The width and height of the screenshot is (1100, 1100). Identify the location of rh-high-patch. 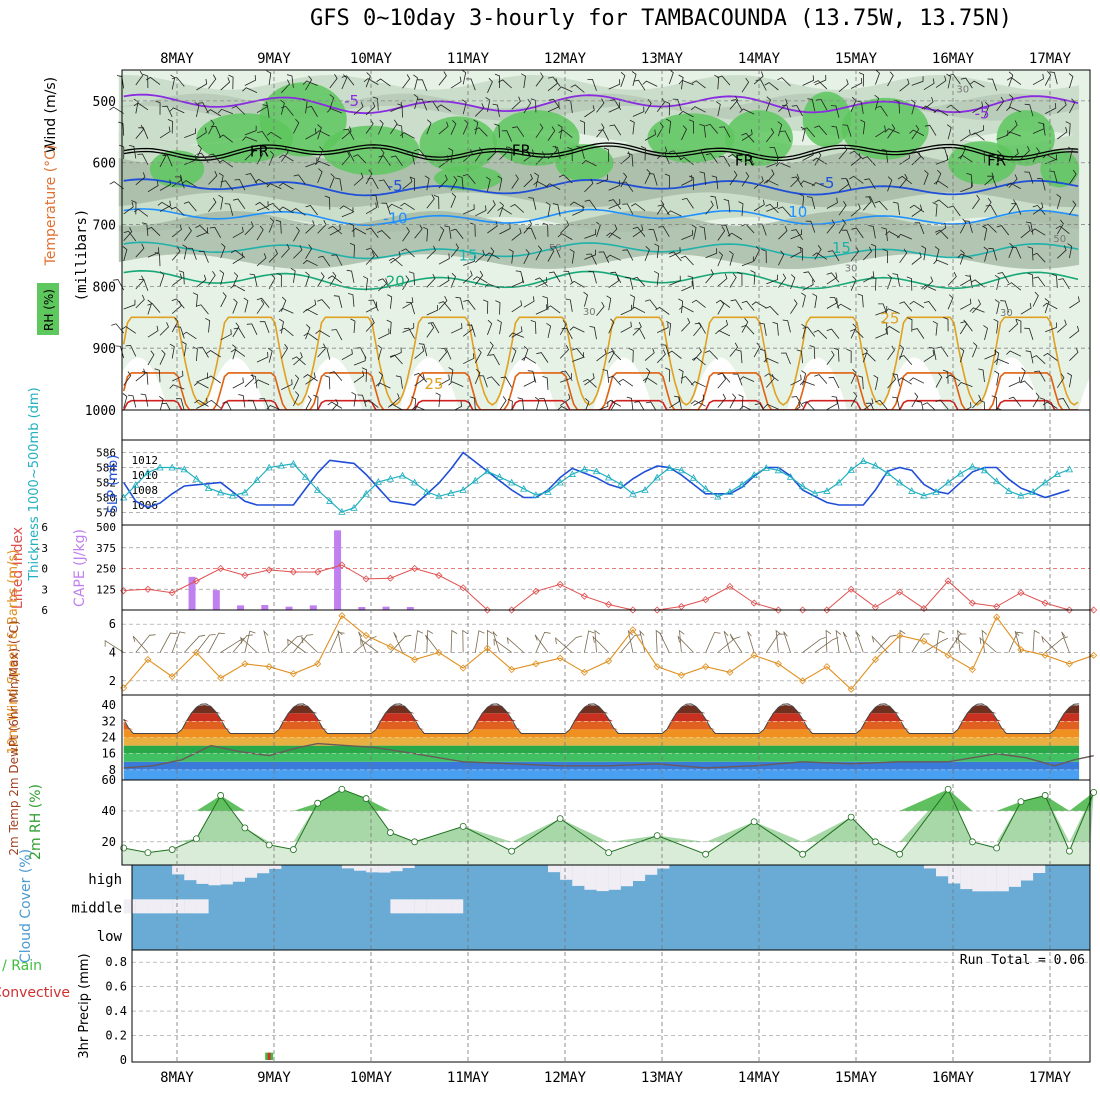
(458, 144).